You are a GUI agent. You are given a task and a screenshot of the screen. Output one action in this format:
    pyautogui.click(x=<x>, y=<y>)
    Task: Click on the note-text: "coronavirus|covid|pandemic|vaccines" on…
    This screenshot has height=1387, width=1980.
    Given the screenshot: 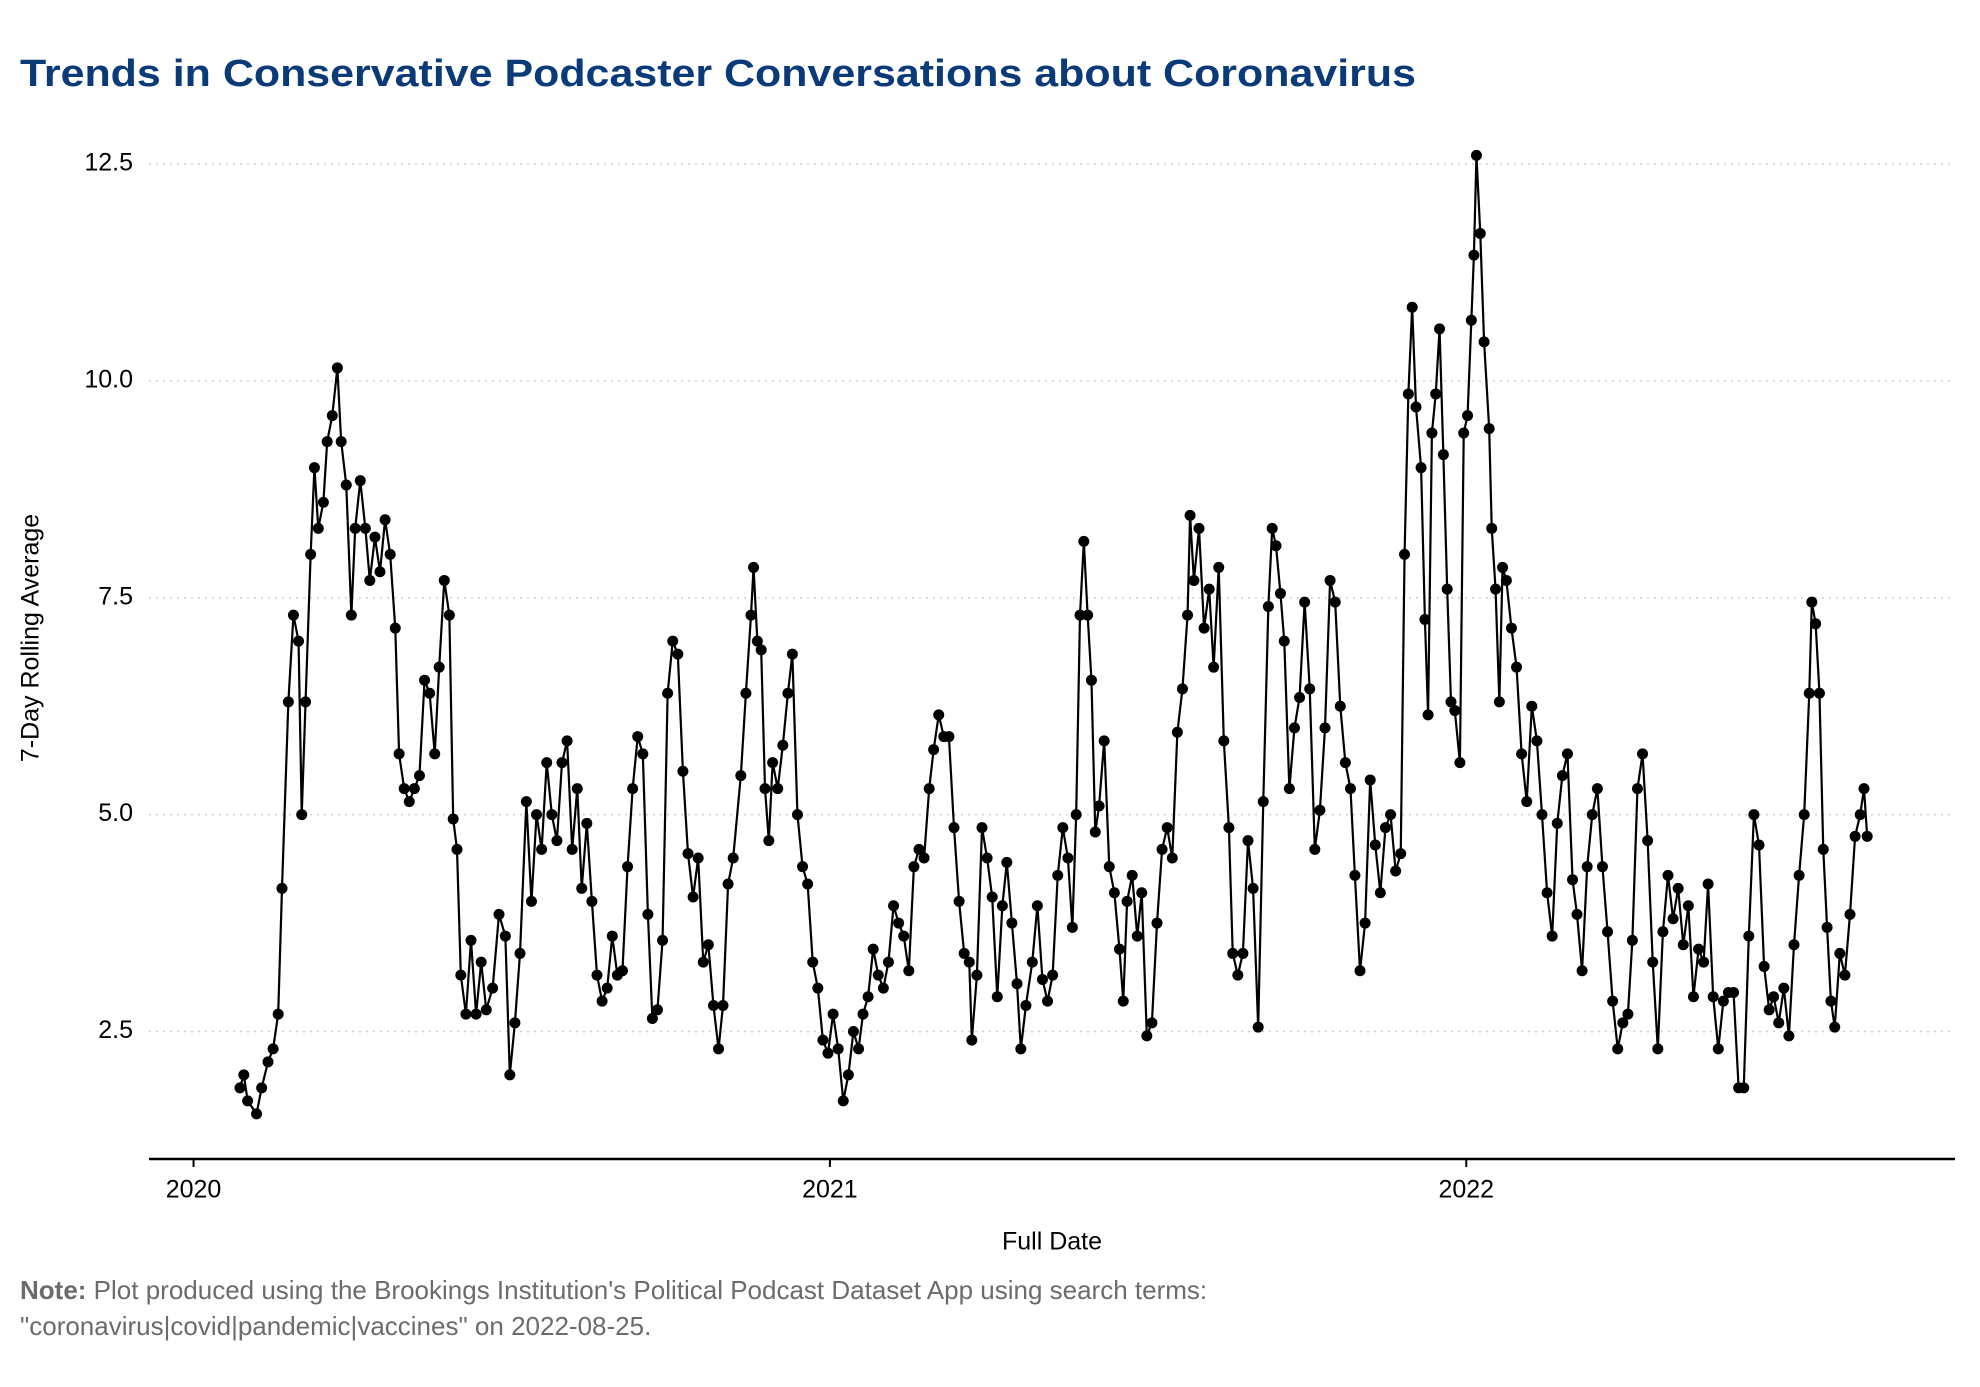 What is the action you would take?
    pyautogui.click(x=335, y=1326)
    